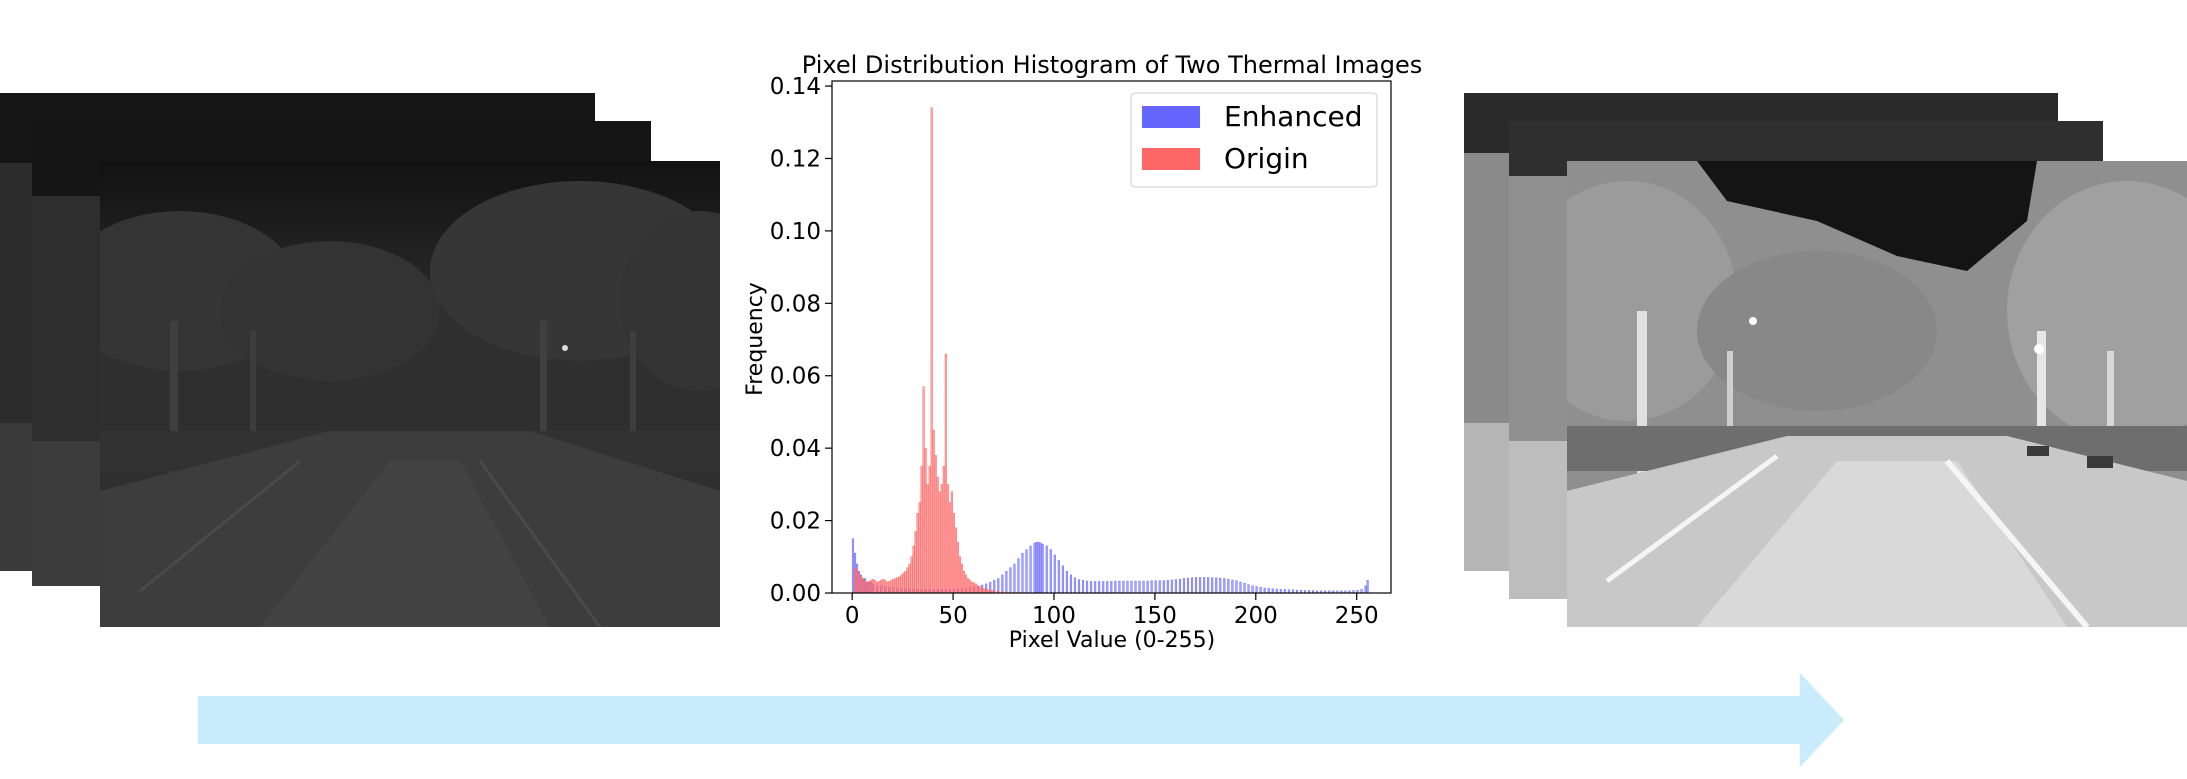 The width and height of the screenshot is (2187, 779). What do you see at coordinates (755, 339) in the screenshot?
I see `y-axis-label: Frequency` at bounding box center [755, 339].